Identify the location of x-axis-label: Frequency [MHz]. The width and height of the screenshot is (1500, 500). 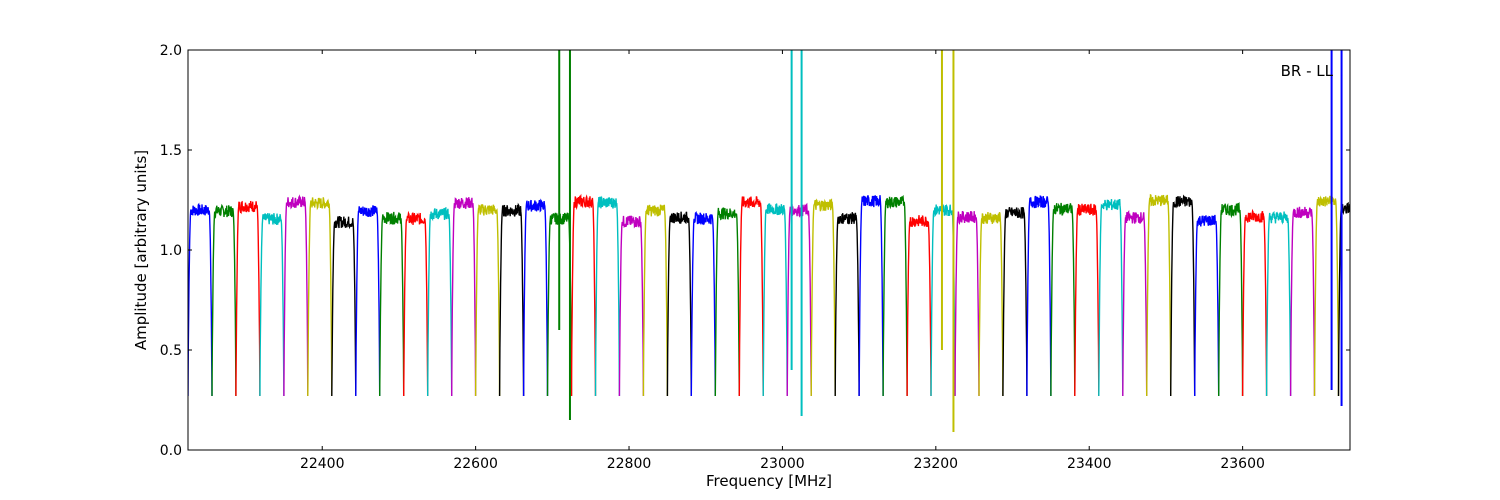
(769, 481).